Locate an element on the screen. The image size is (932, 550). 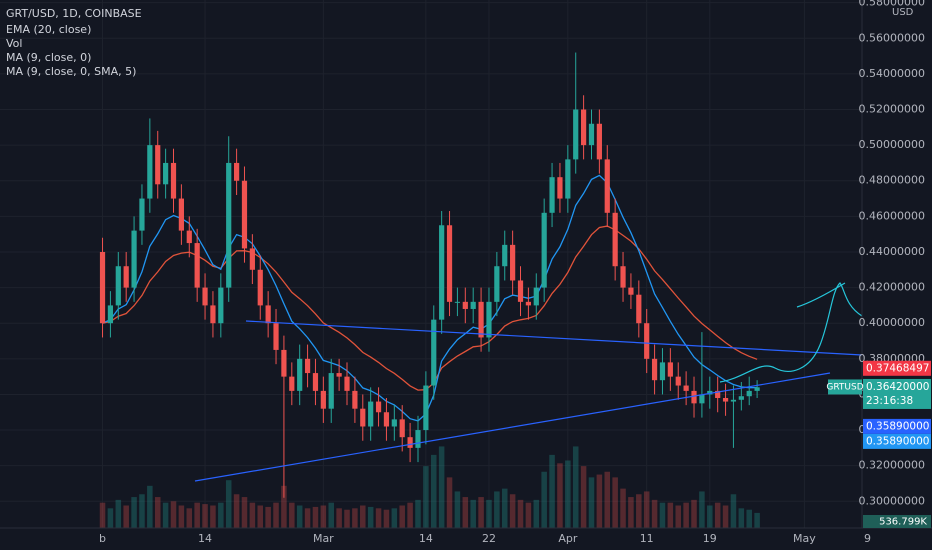
x-tick-label: Mar is located at coordinates (323, 538).